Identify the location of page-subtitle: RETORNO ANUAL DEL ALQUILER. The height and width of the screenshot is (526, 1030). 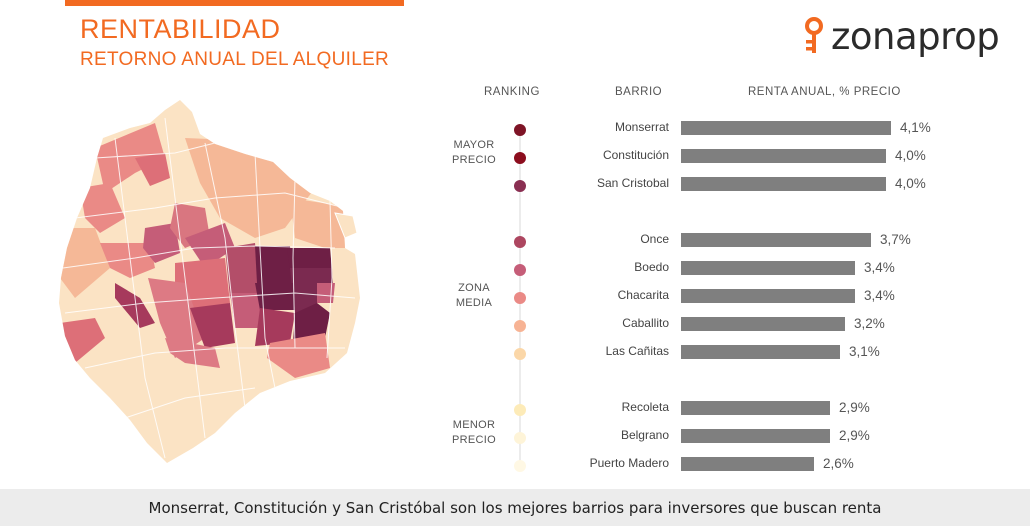
(235, 59).